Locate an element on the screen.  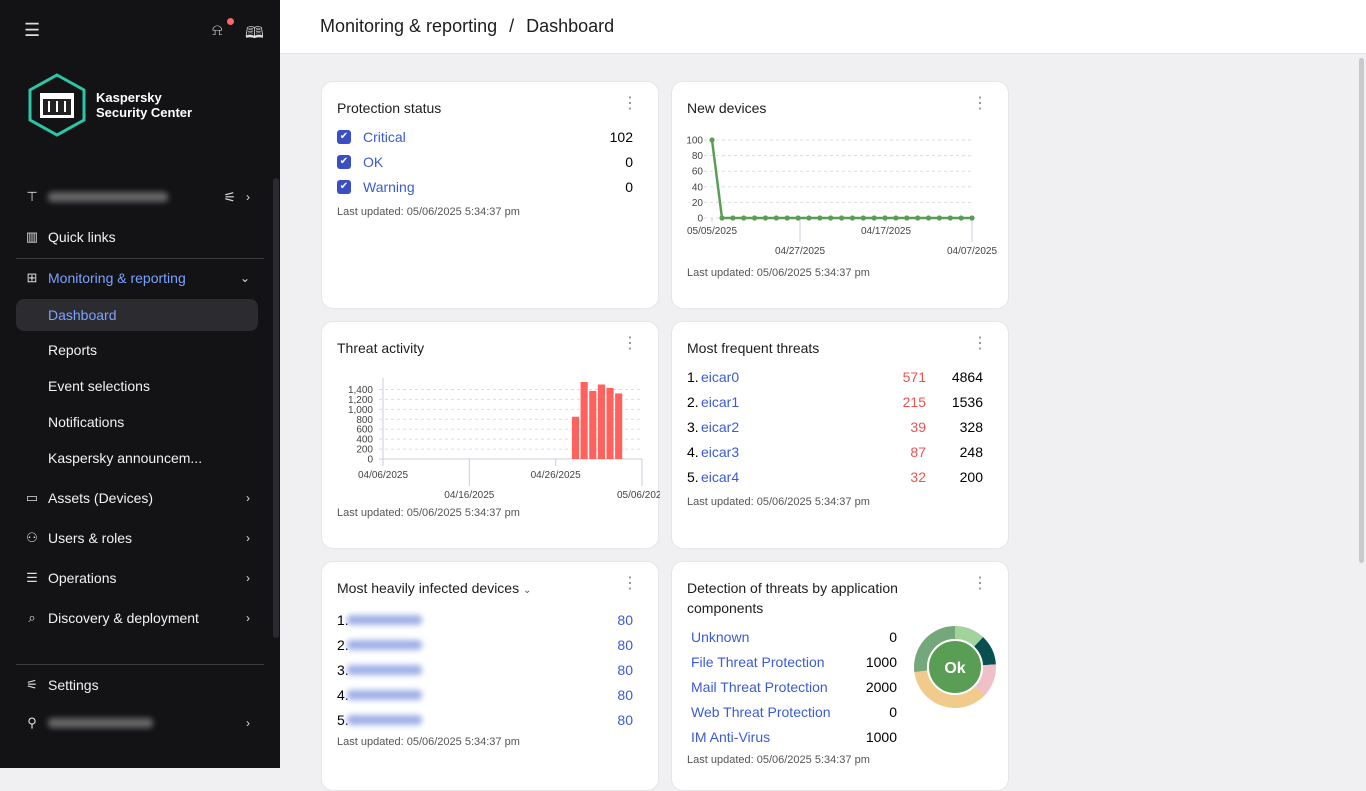
component-name: IM Anti-Virus is located at coordinates (731, 736).